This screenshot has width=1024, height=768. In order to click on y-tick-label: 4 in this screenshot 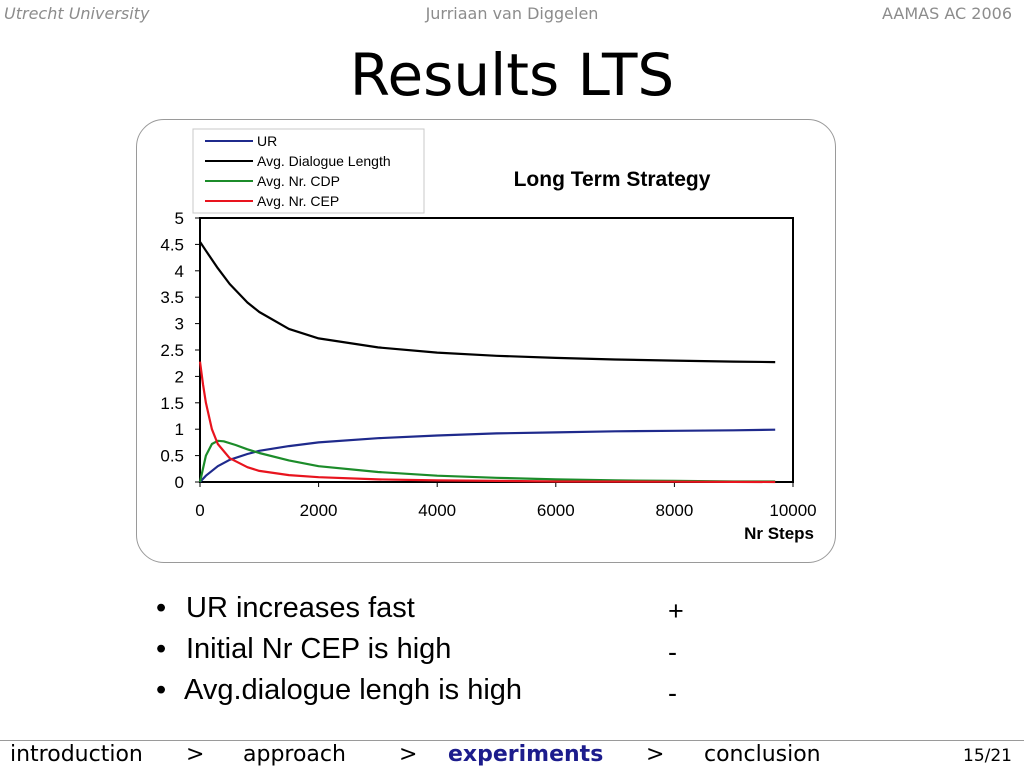, I will do `click(179, 271)`.